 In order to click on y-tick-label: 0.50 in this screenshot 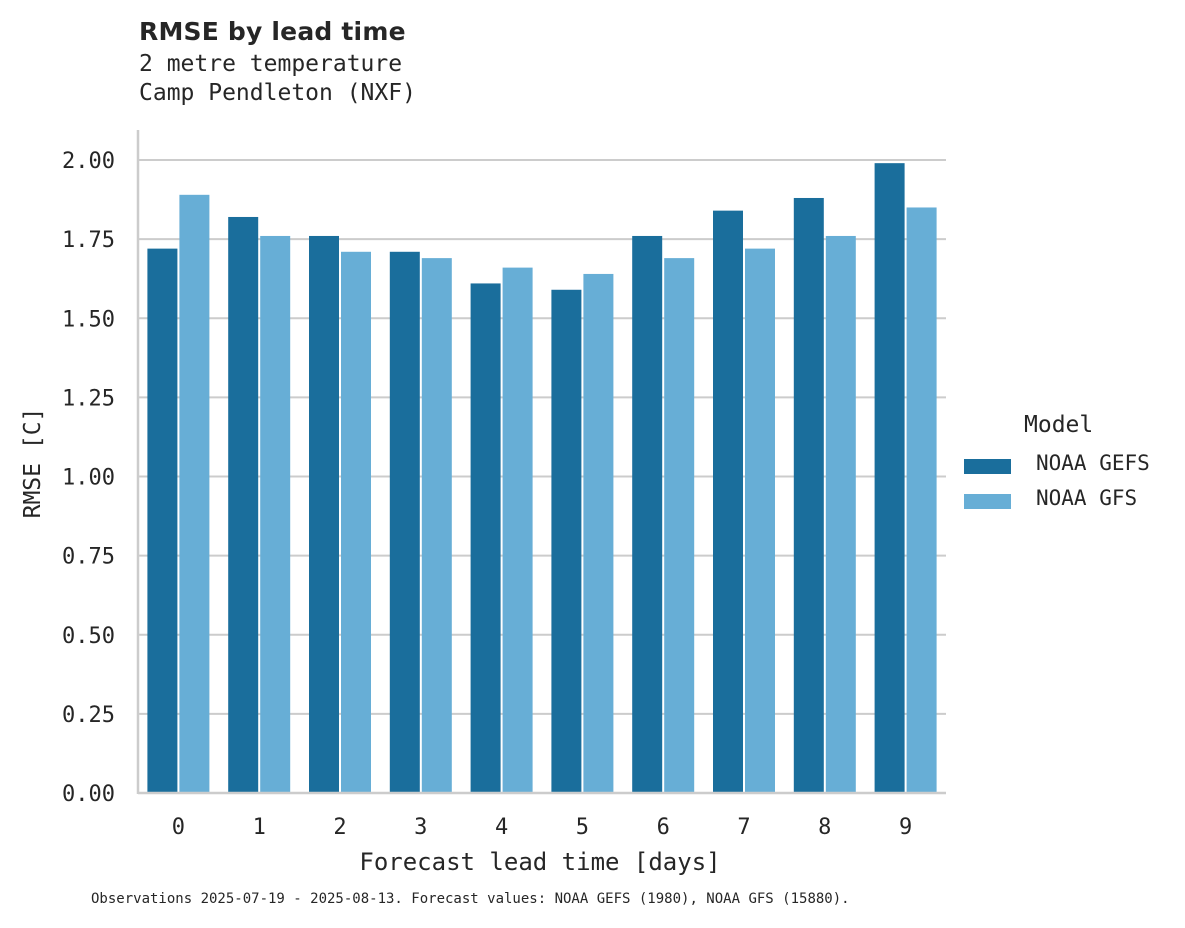, I will do `click(88, 636)`.